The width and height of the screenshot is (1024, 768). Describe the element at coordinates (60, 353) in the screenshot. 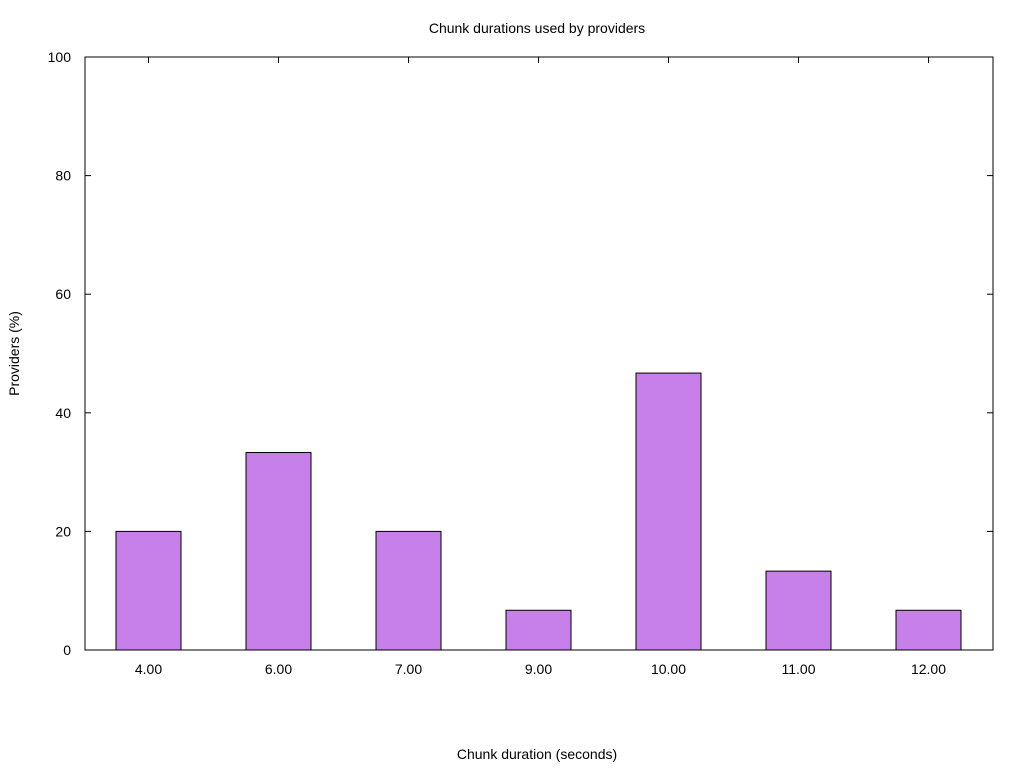

I see `y-tick-labels: 0 20 40 60 80 100` at that location.